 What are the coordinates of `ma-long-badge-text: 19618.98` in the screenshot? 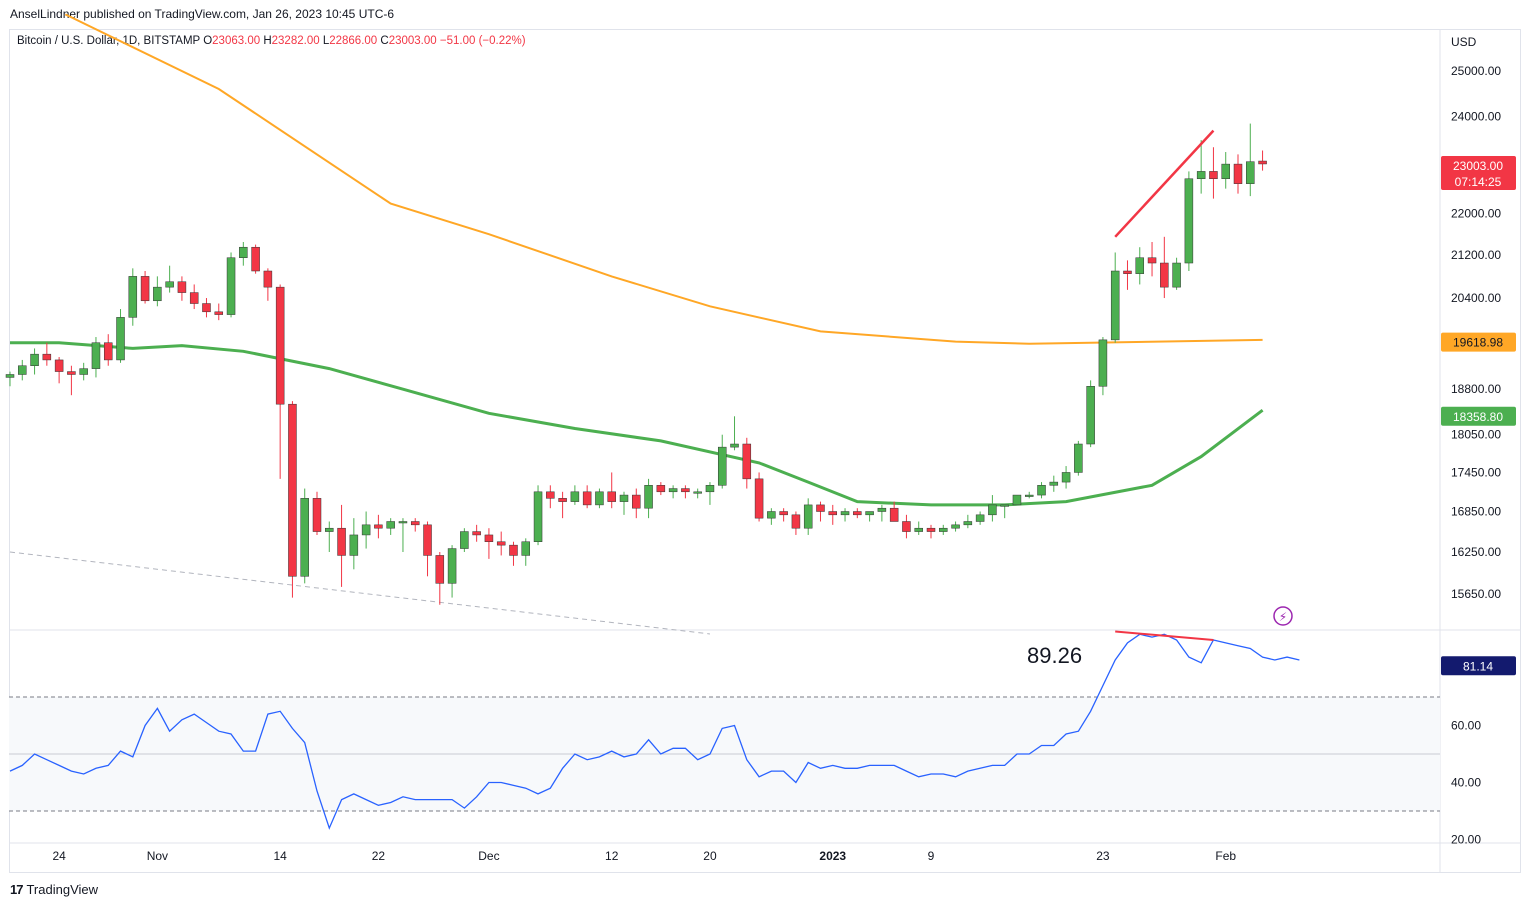 It's located at (1478, 343).